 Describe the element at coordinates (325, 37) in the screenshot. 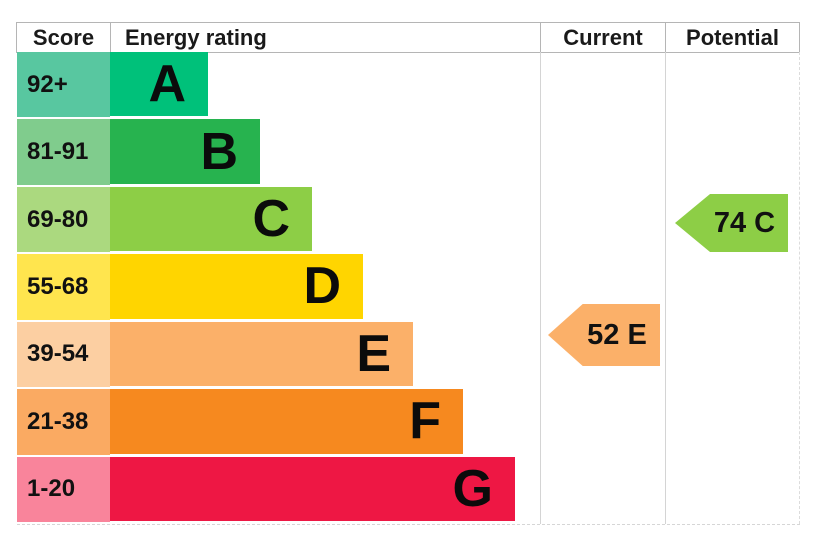

I see `energy-rating-column-header: Energy rating` at that location.